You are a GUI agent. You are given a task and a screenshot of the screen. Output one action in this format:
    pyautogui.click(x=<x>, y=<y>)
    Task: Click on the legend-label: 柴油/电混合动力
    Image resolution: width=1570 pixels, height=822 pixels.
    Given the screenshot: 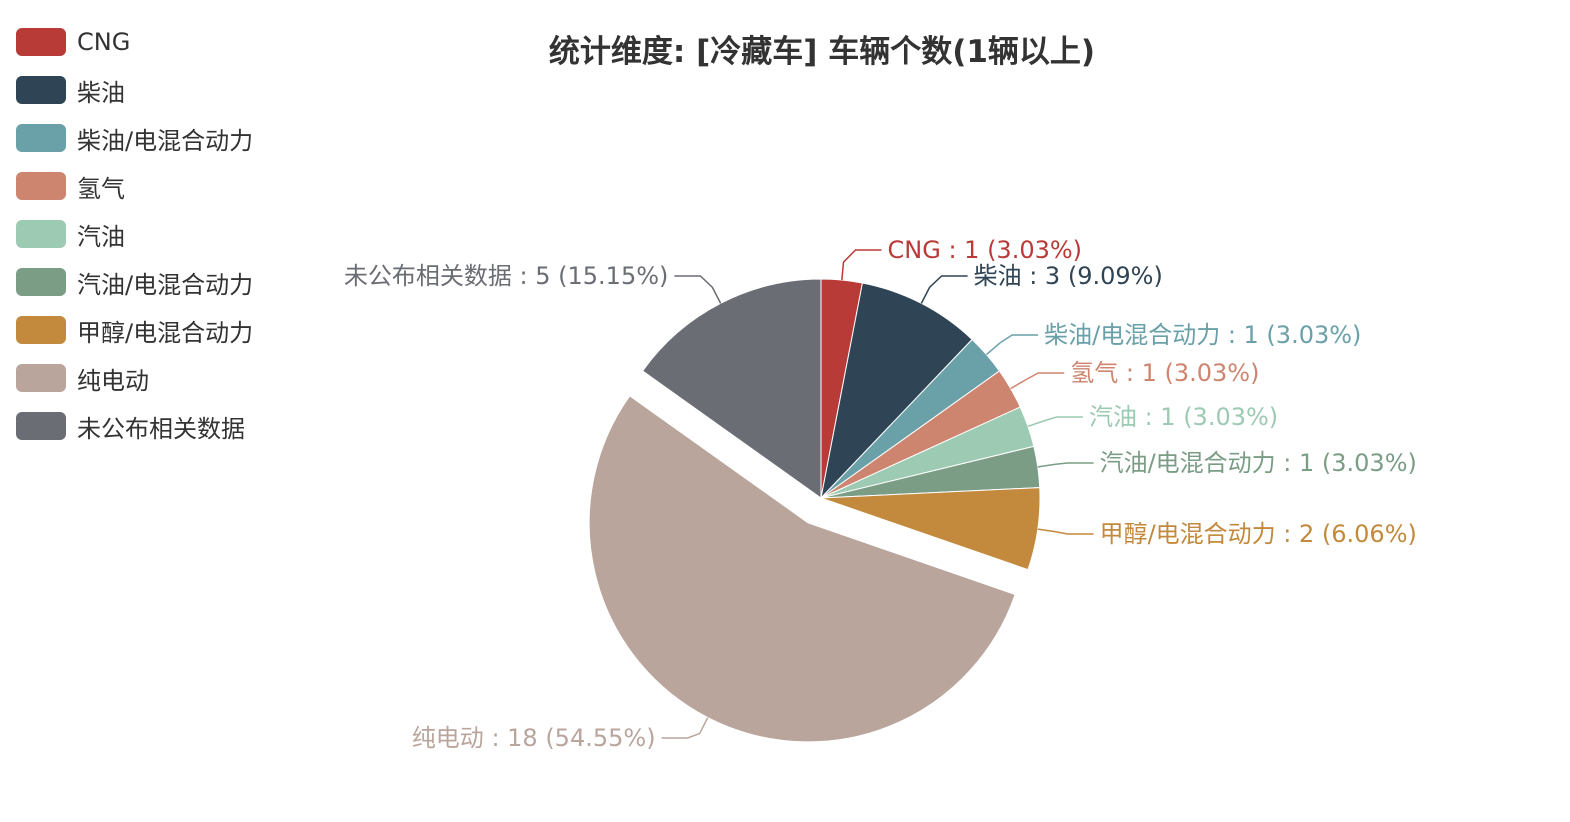 What is the action you would take?
    pyautogui.click(x=165, y=140)
    